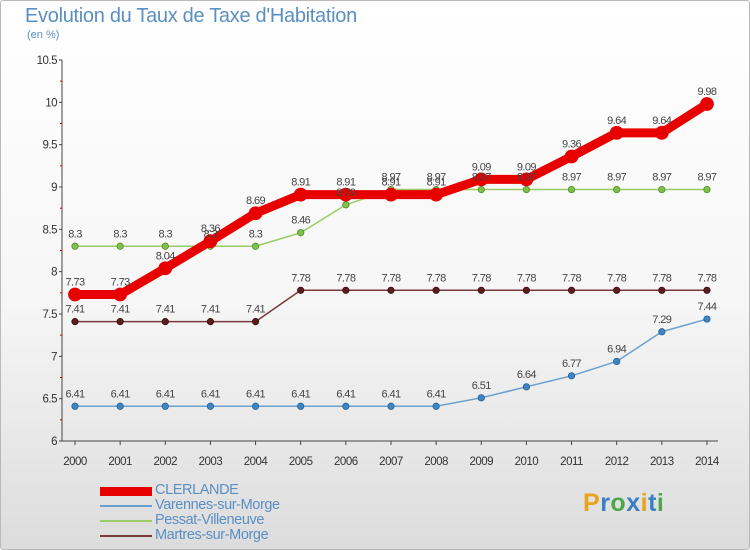  Describe the element at coordinates (391, 462) in the screenshot. I see `x-tick-label: 2007` at that location.